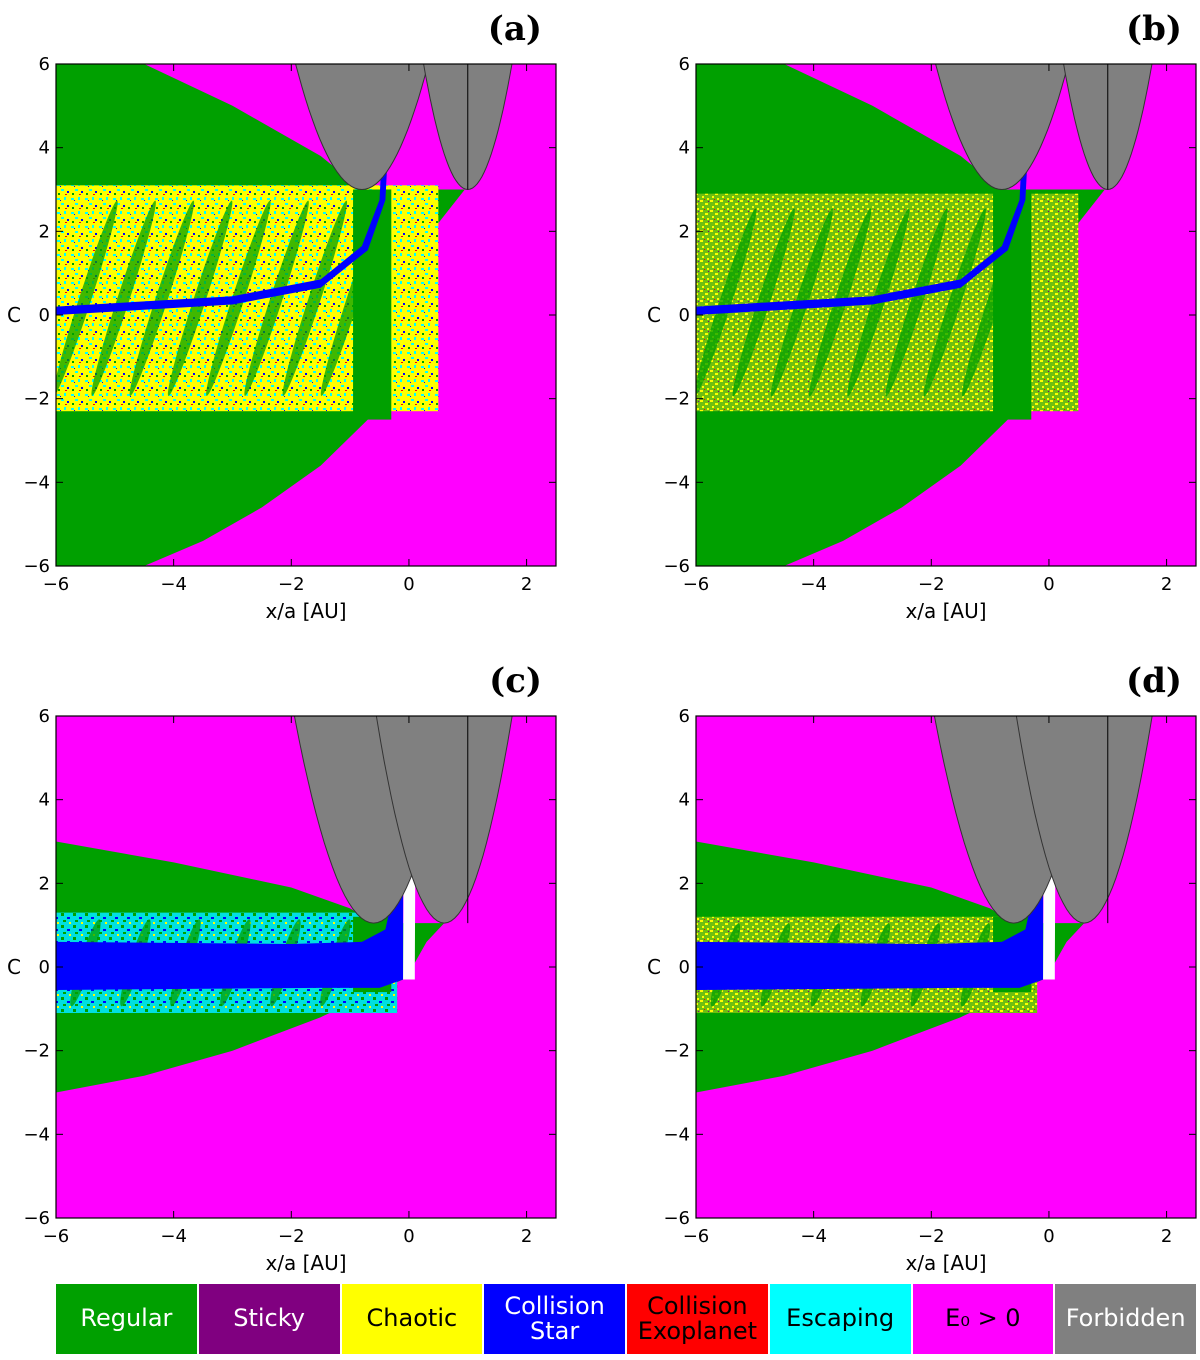 Image resolution: width=1200 pixels, height=1360 pixels. What do you see at coordinates (515, 681) in the screenshot?
I see `panel-label: (c)` at bounding box center [515, 681].